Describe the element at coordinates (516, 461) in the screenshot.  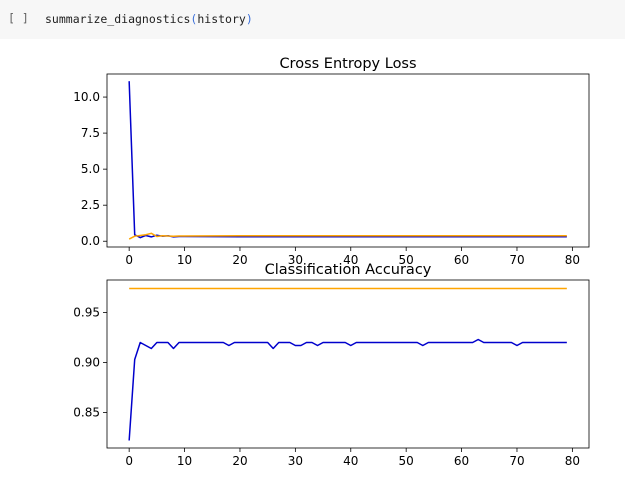
I see `accuracy-x-tick-label: 70` at that location.